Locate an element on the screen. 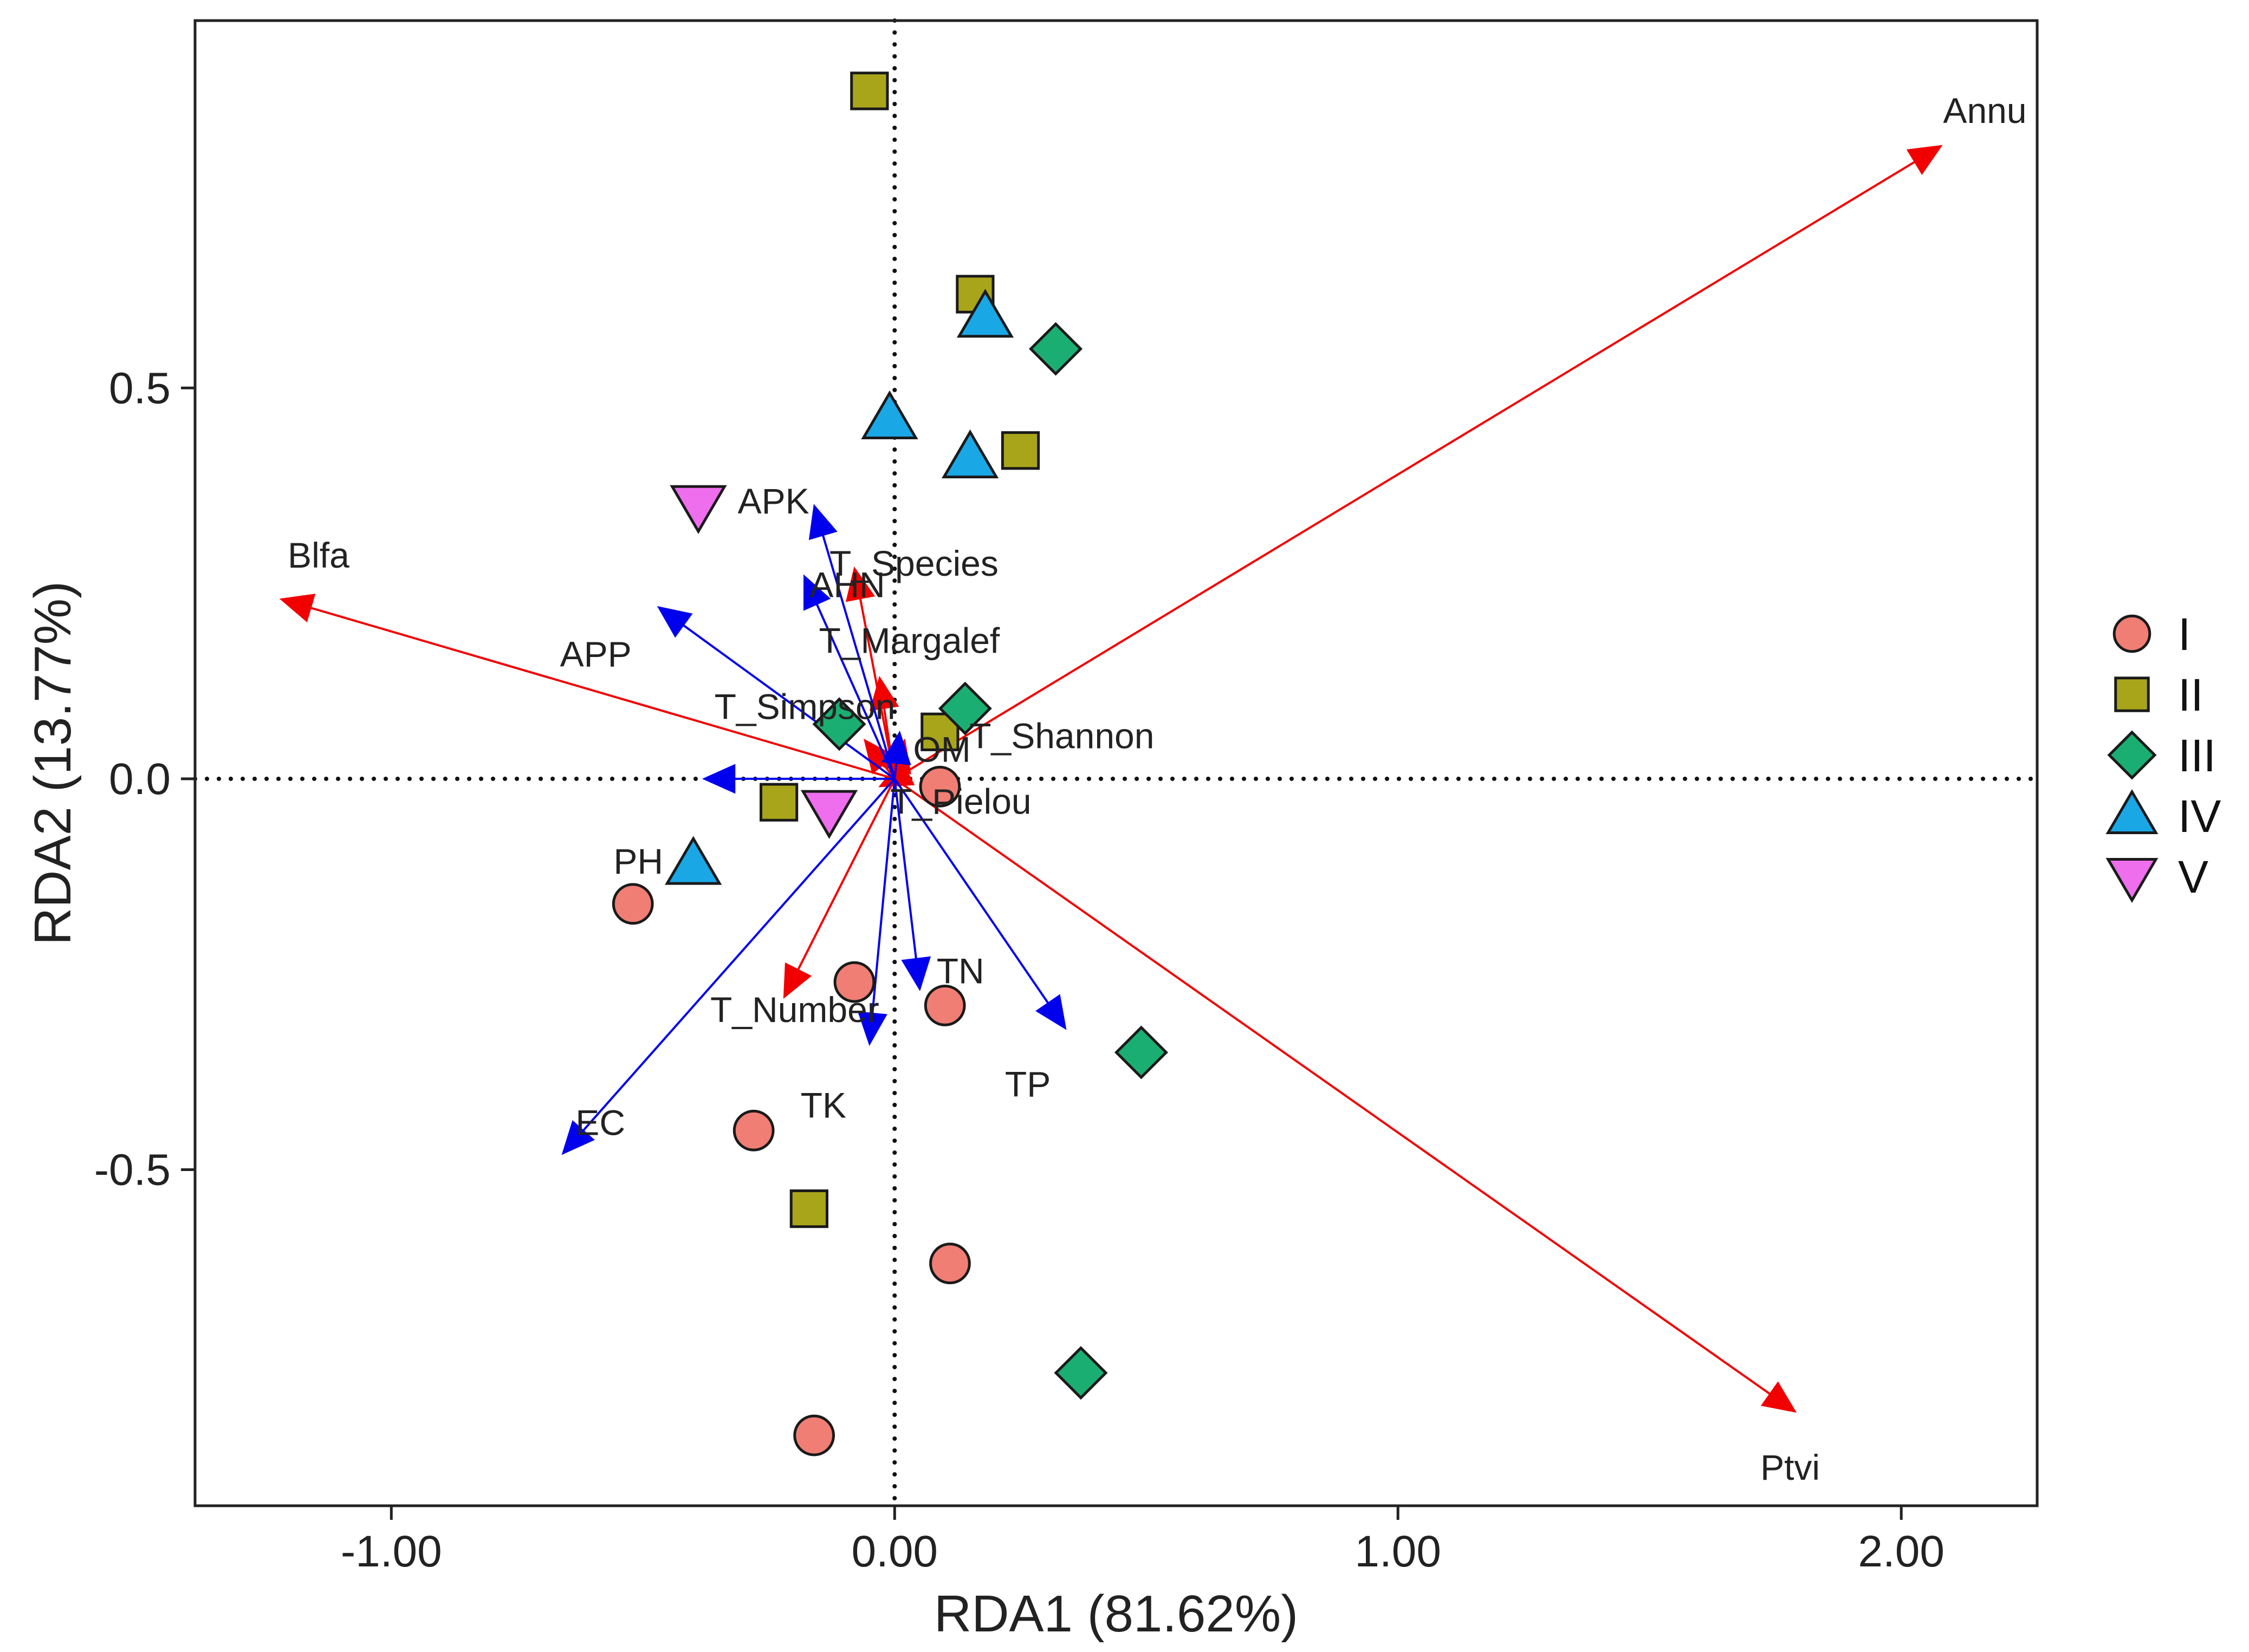 Image resolution: width=2249 pixels, height=1652 pixels. arrow-label-t-simpson: T_Simpson is located at coordinates (806, 707).